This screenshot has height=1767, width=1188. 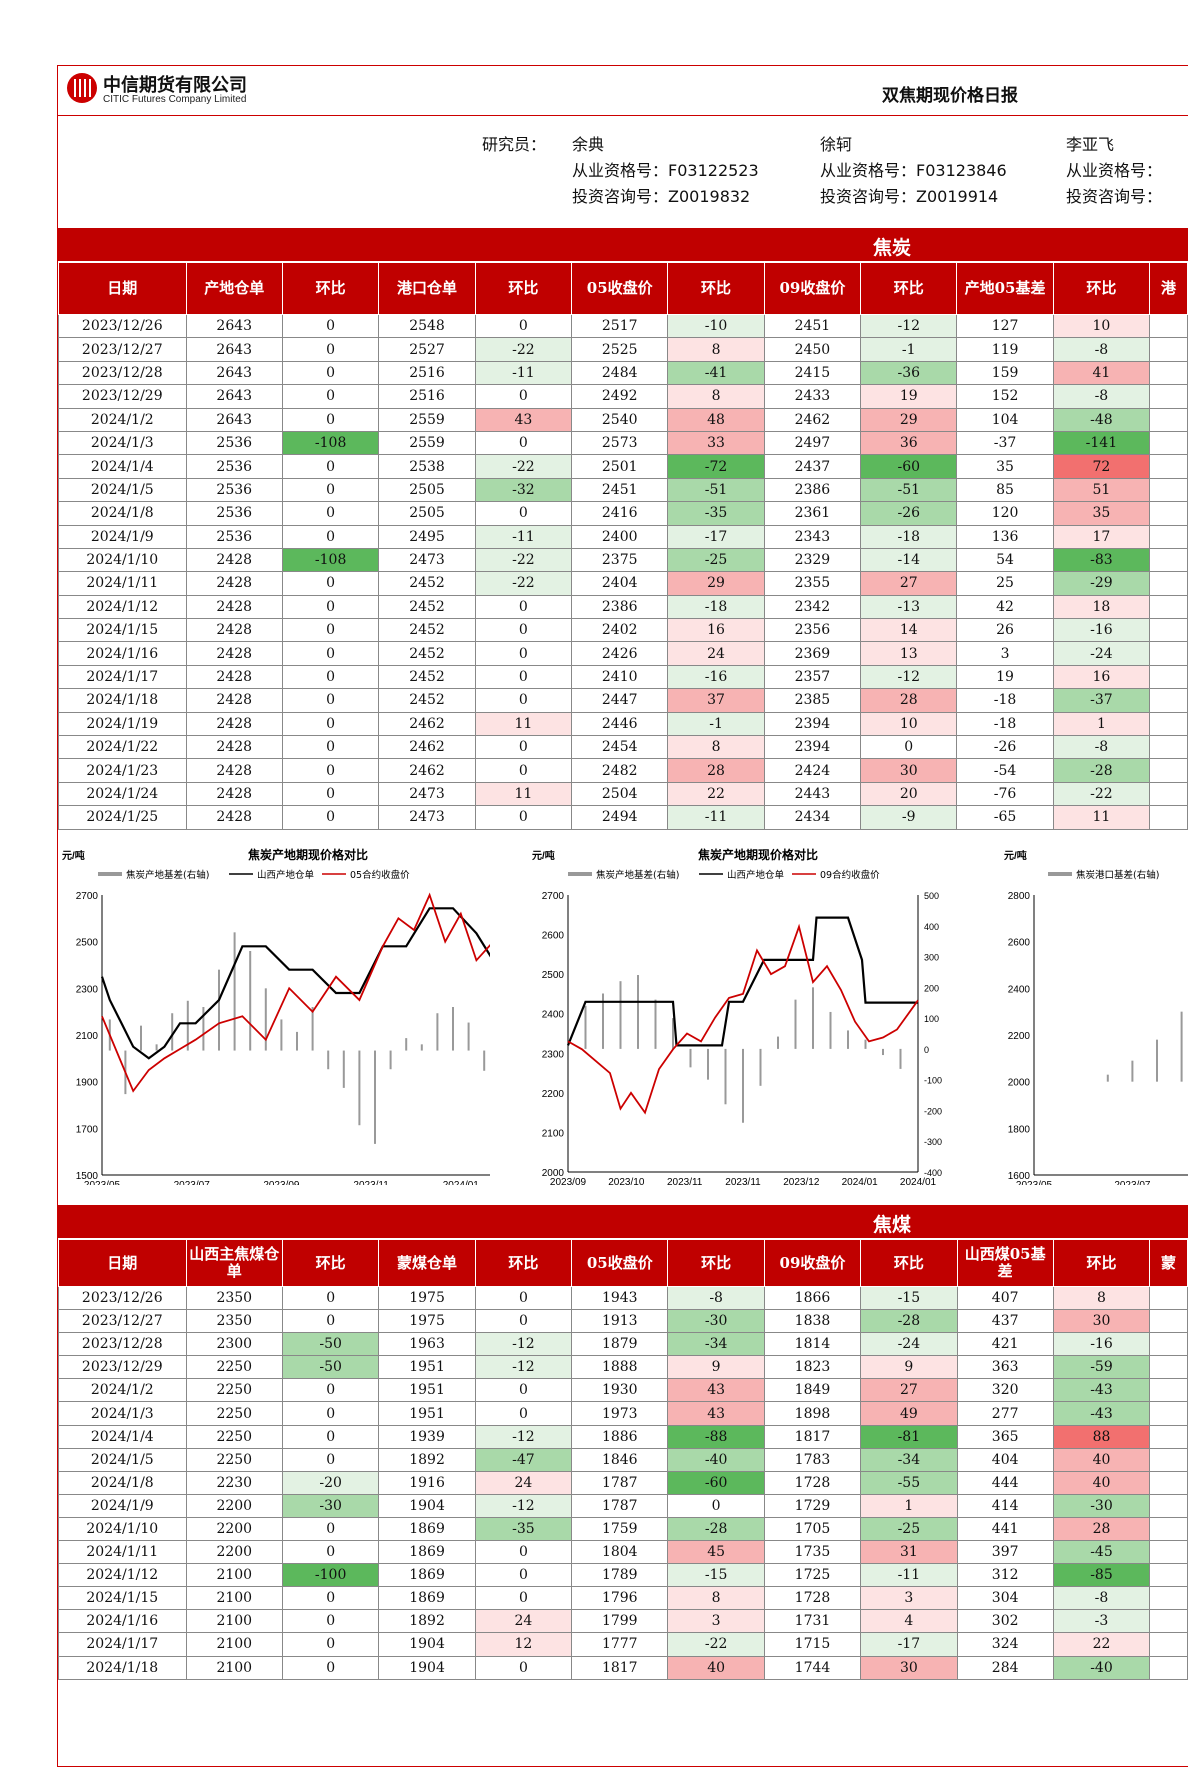 What do you see at coordinates (1101, 373) in the screenshot?
I see `value-cell: 41` at bounding box center [1101, 373].